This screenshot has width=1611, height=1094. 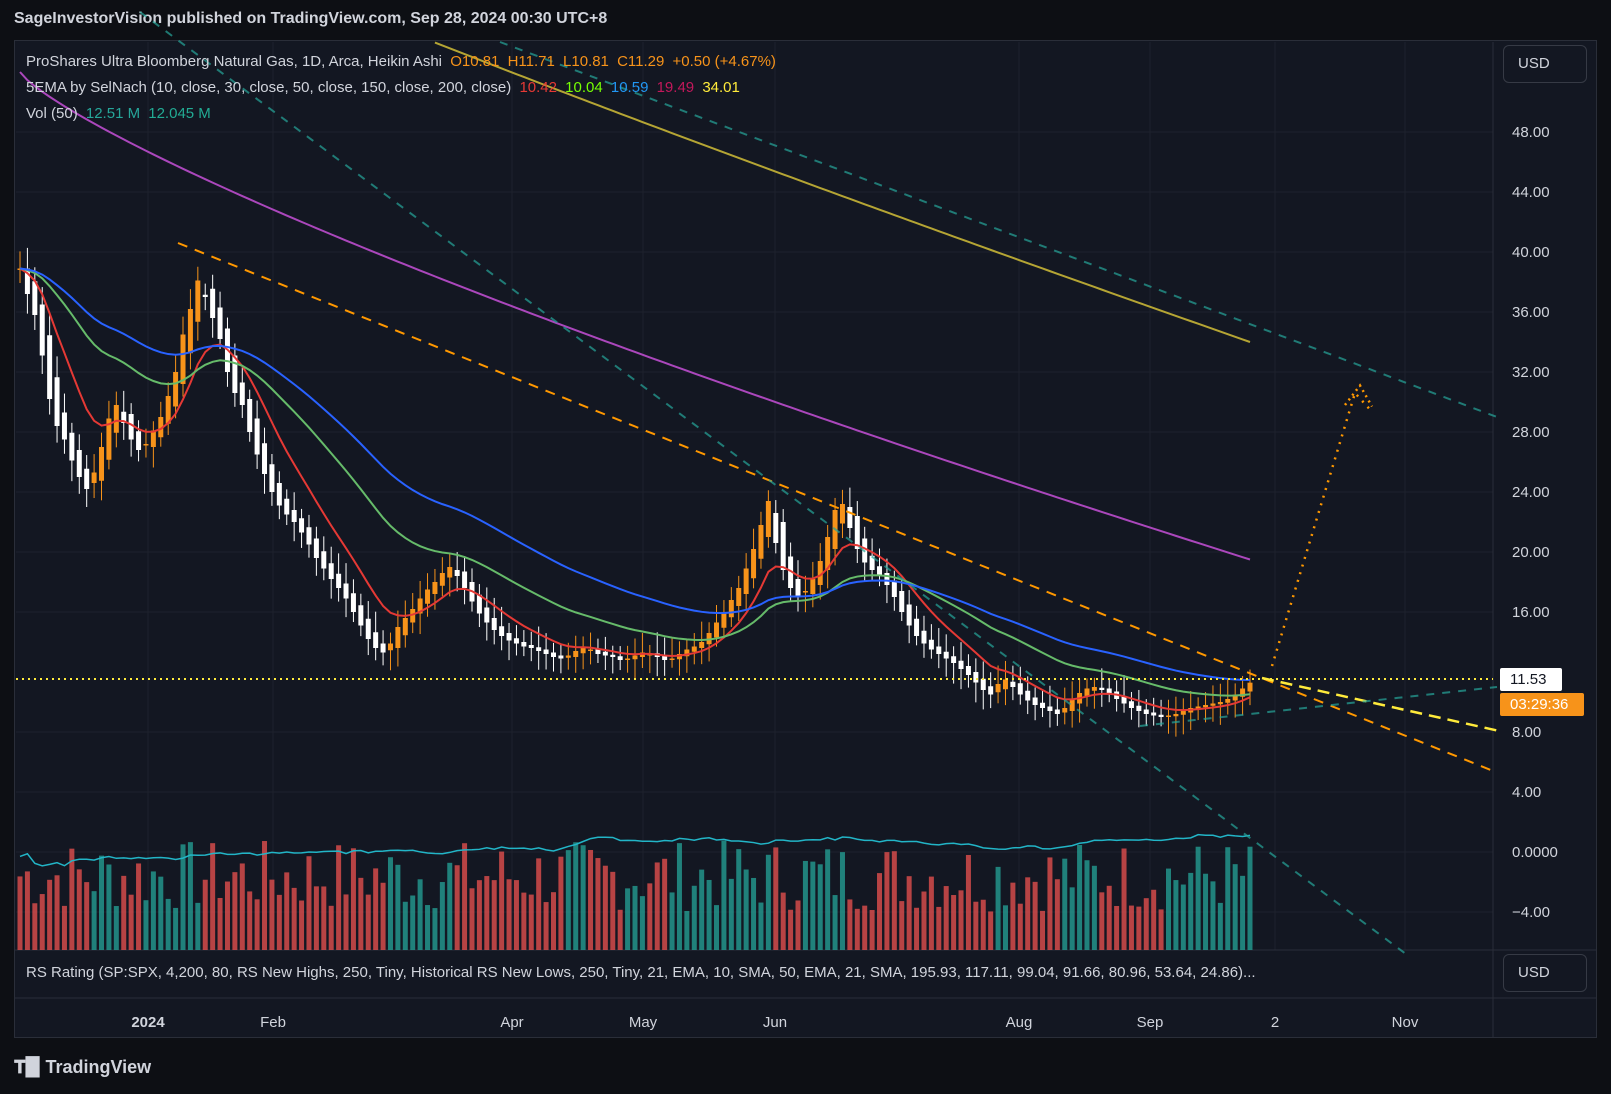 What do you see at coordinates (643, 1022) in the screenshot?
I see `x-axis-label: May` at bounding box center [643, 1022].